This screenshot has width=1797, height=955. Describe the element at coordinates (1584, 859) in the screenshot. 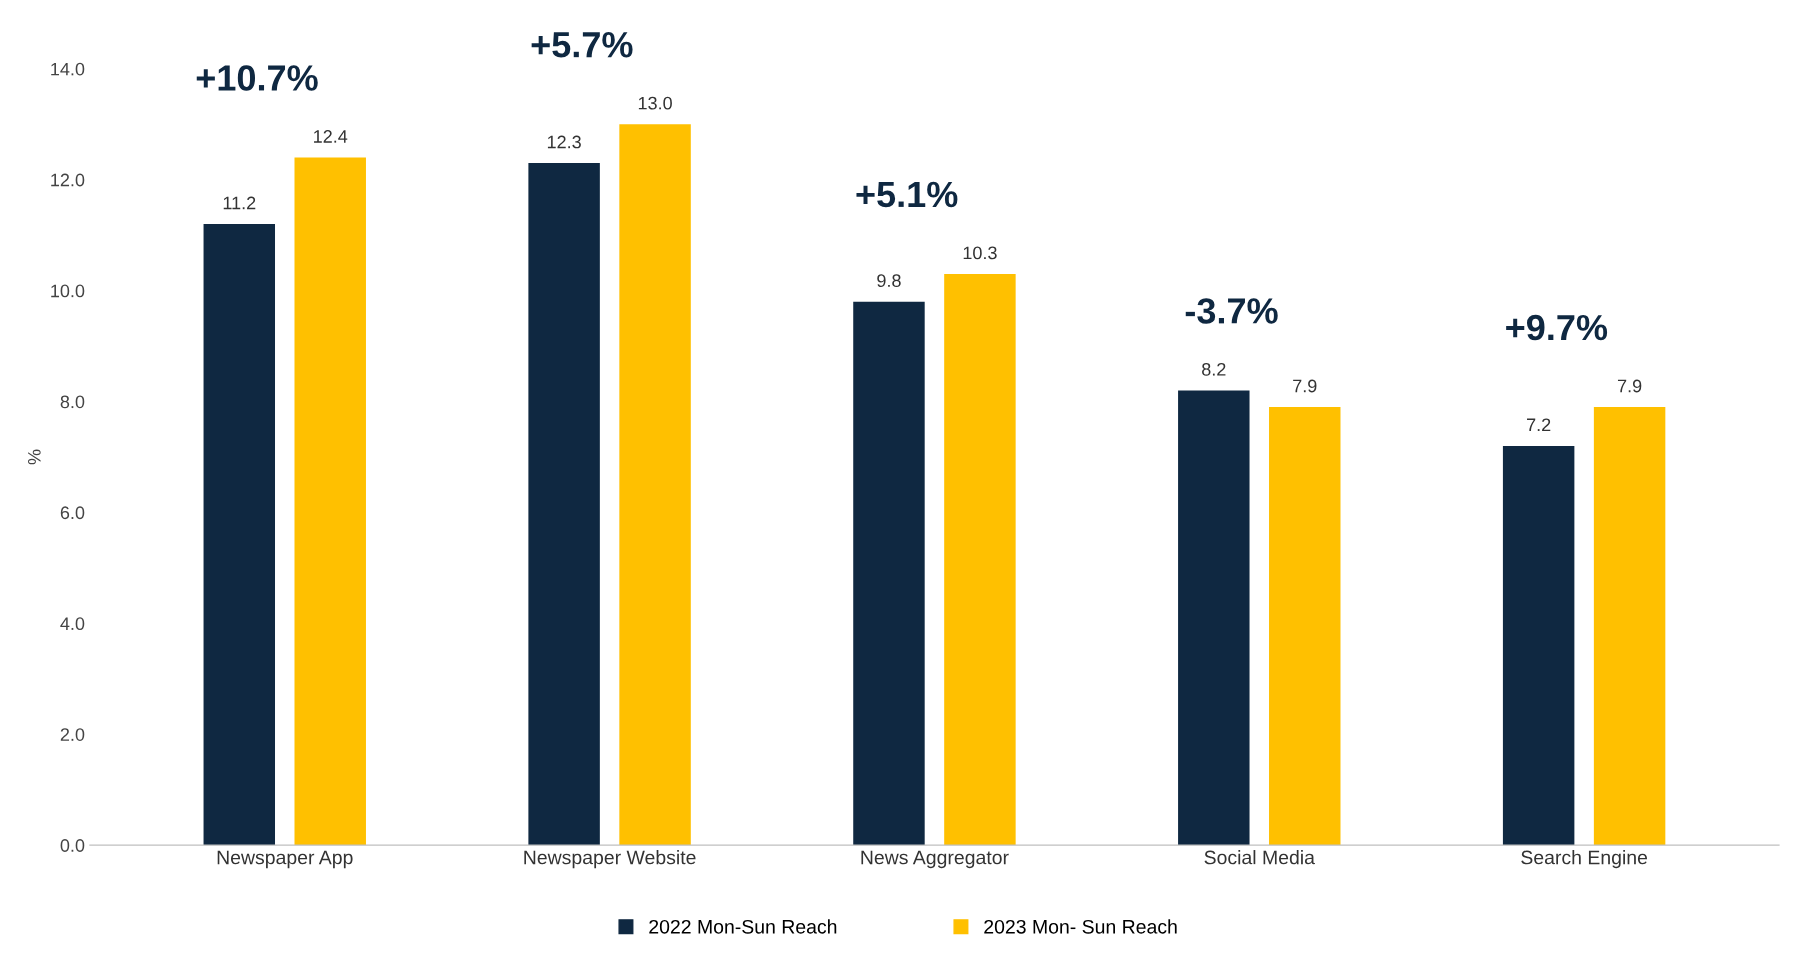

I see `x-tick-label: Search Engine` at that location.